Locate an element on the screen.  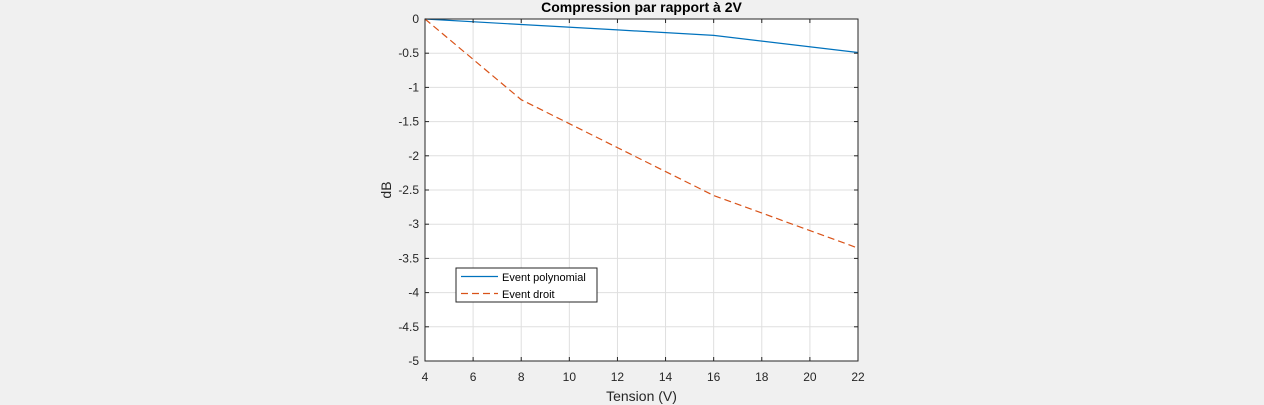
y-tick-label: -5 is located at coordinates (413, 361).